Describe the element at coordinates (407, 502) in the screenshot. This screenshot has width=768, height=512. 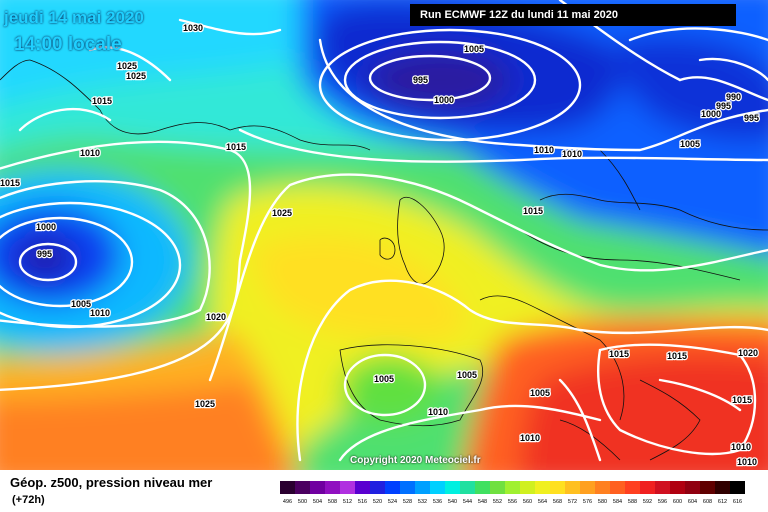
I see `scale-label: 528` at that location.